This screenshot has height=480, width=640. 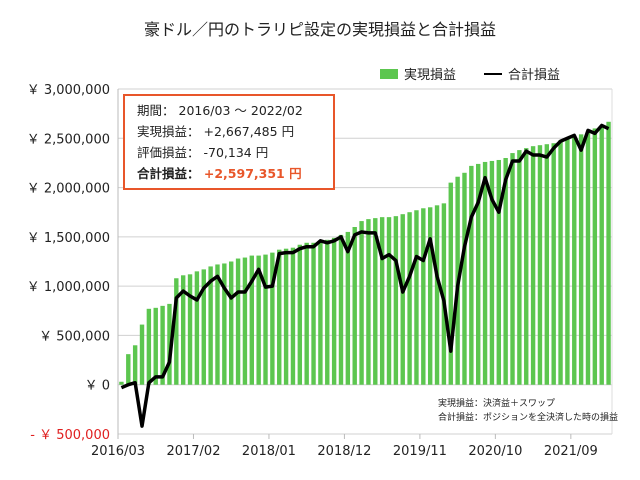 I want to click on y-tick-label: - ￥ 500,000, so click(x=70, y=435).